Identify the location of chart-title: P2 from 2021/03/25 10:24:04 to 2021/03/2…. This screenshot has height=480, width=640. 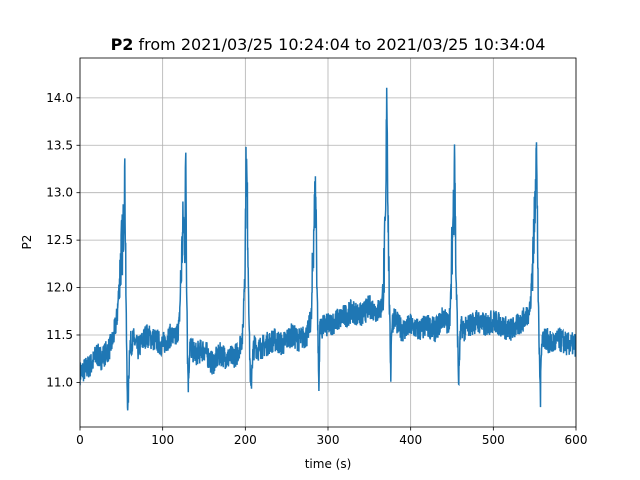
(328, 44).